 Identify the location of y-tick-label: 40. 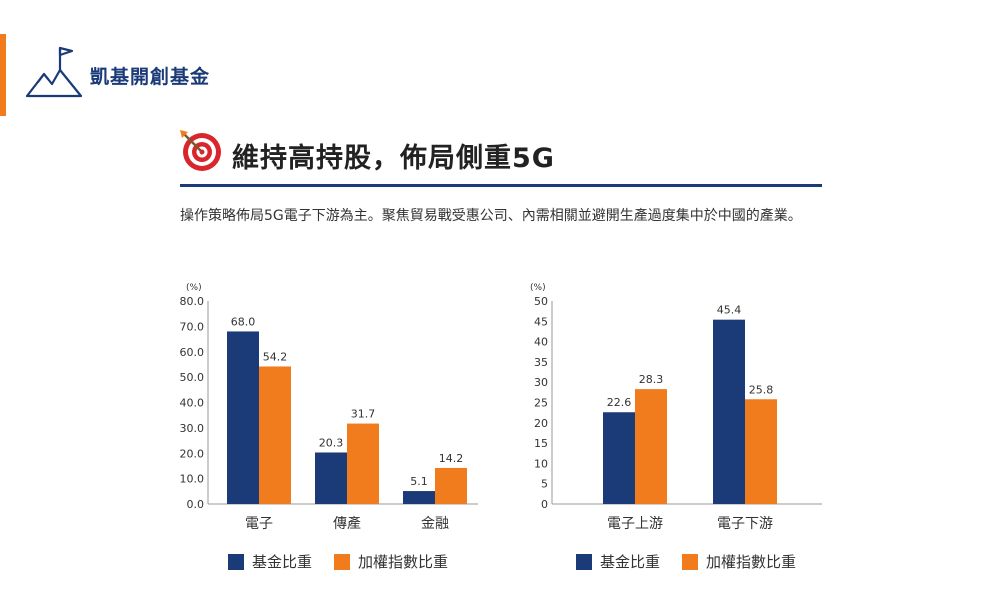
(541, 342).